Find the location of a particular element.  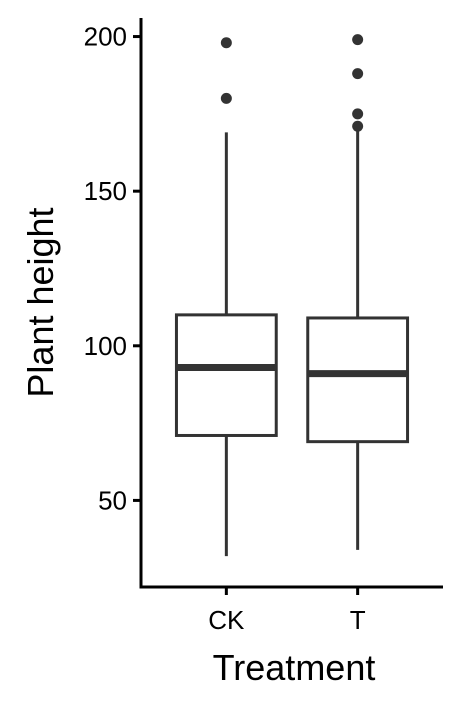

y-tick-label: 150 is located at coordinates (105, 191).